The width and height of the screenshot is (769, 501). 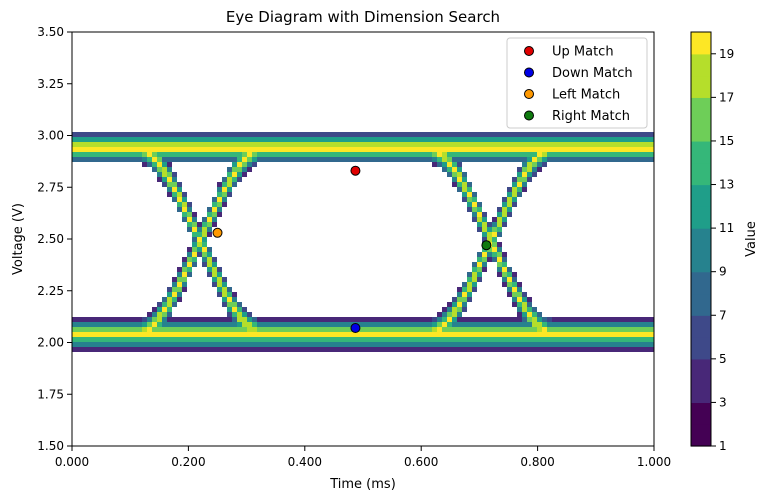 I want to click on colorbar-tick-label: 9, so click(x=723, y=272).